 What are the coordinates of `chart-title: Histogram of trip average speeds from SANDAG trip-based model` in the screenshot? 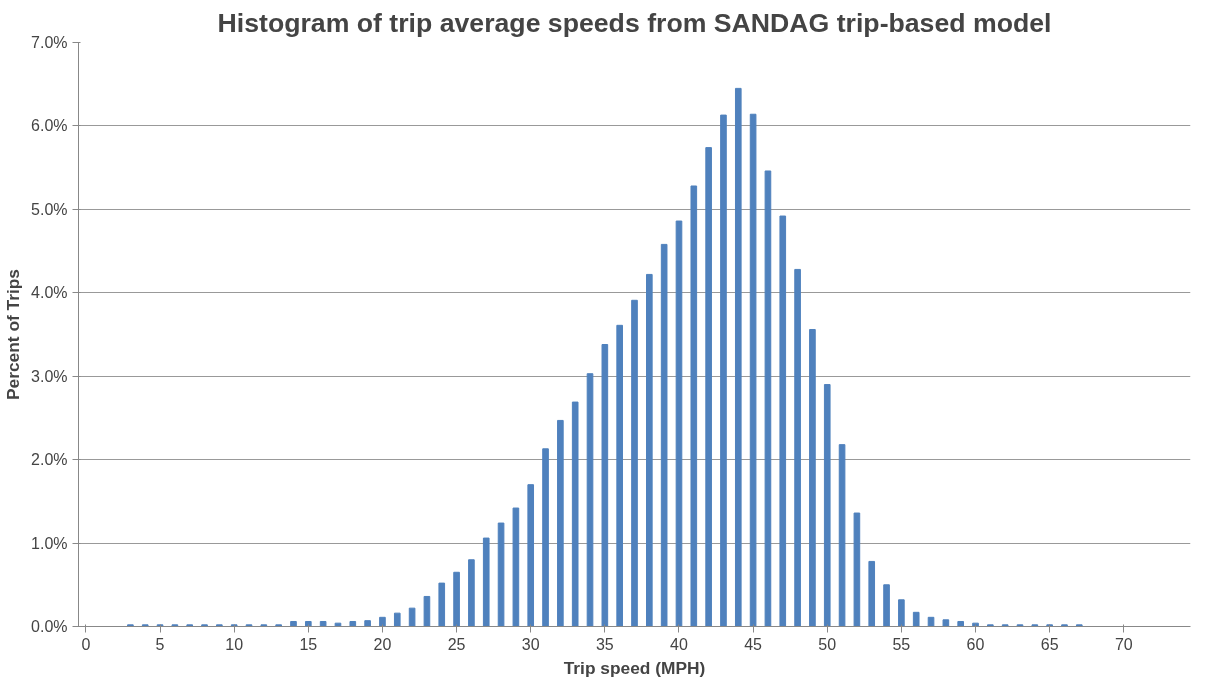 It's located at (634, 22).